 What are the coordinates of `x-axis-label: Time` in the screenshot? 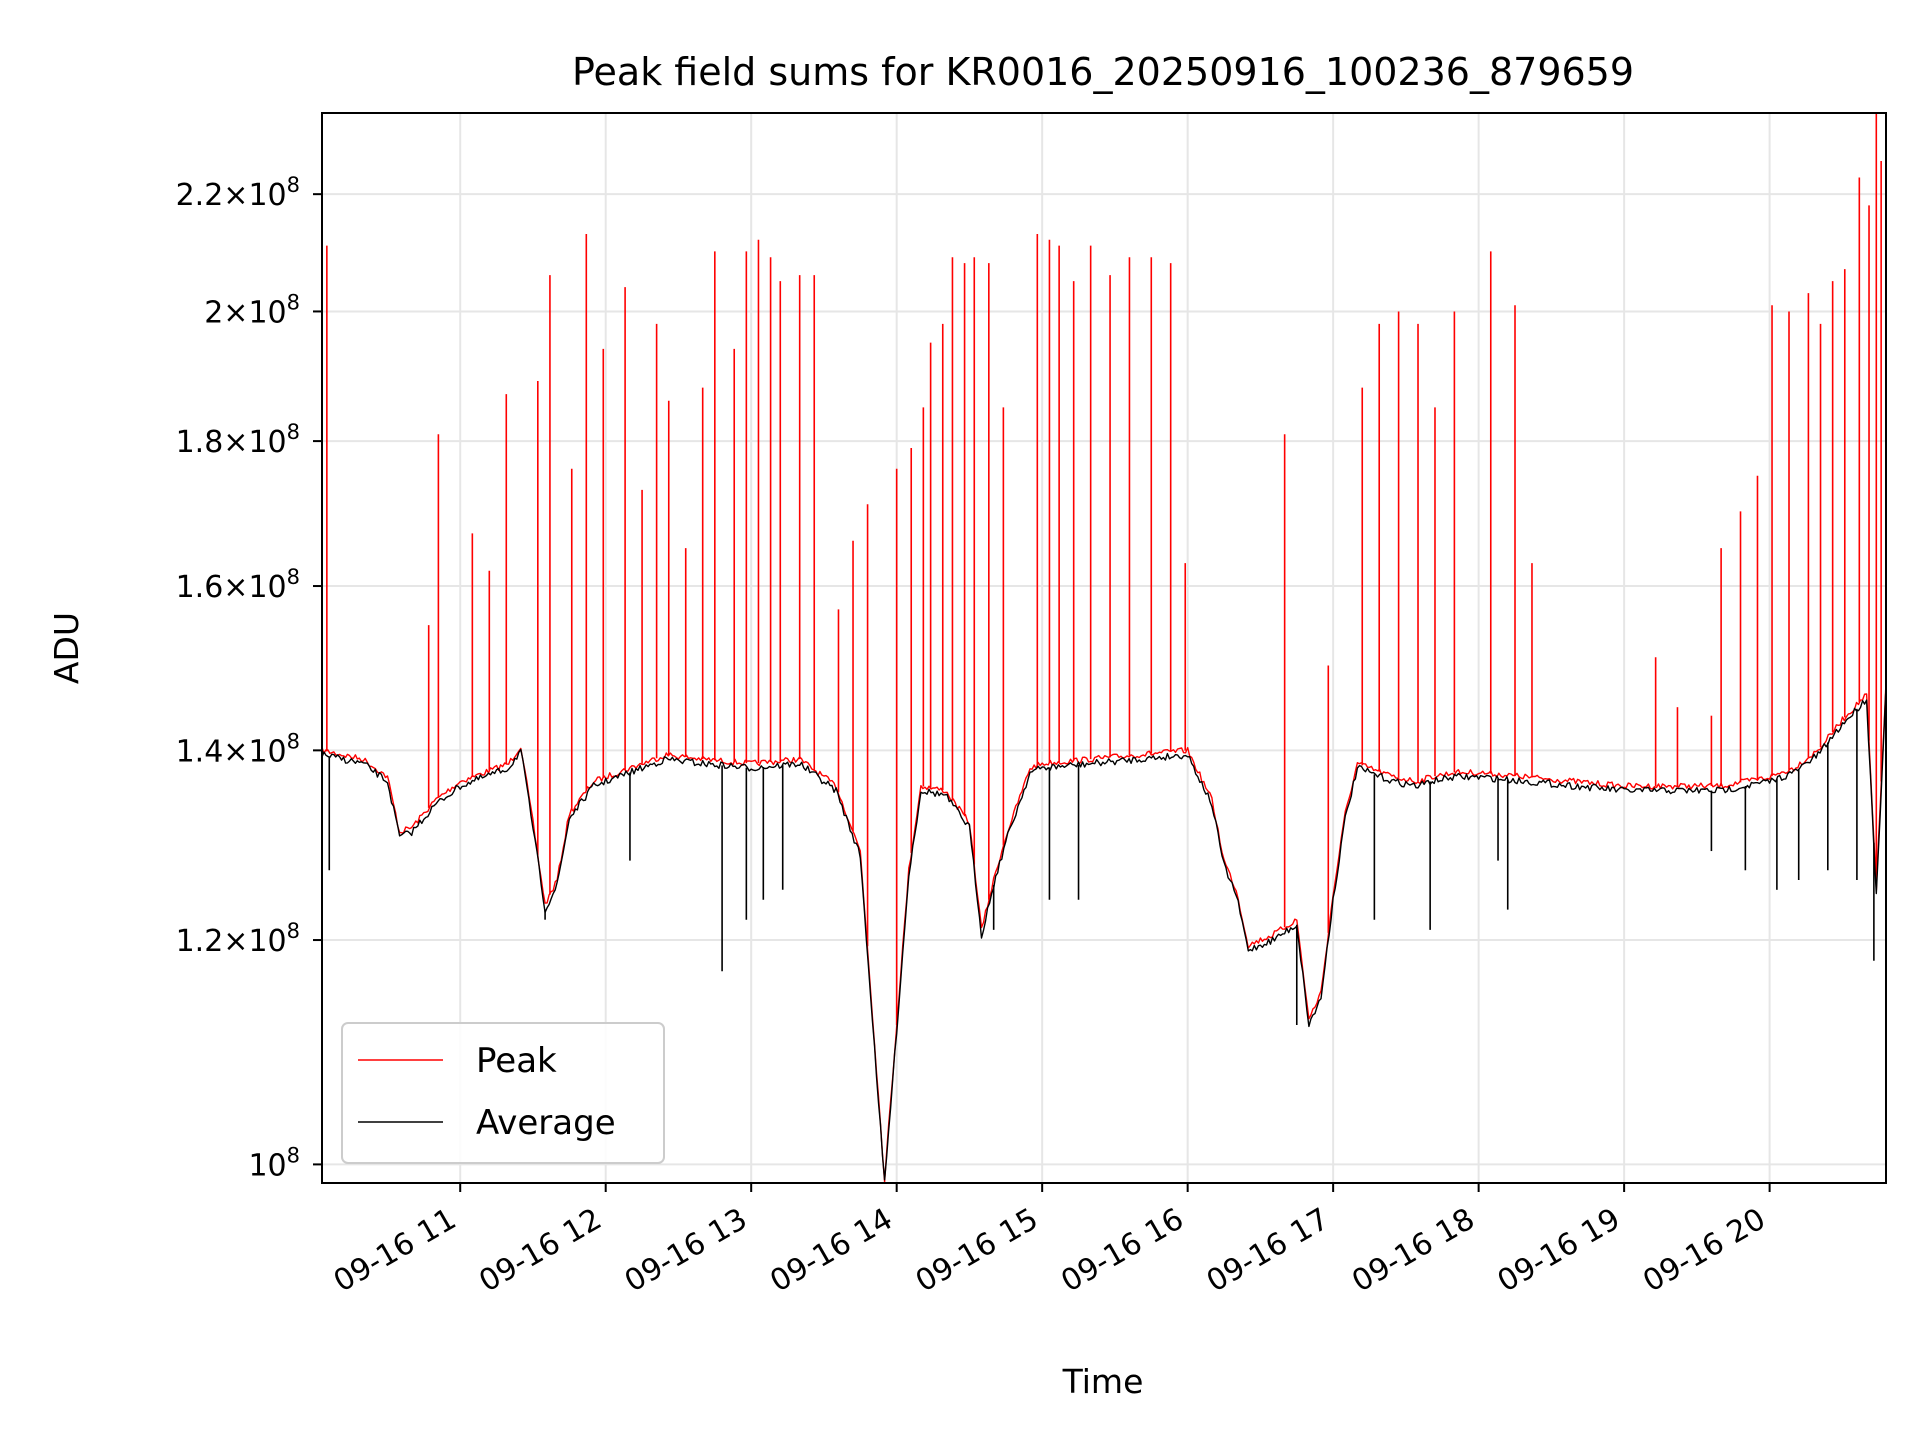 It's located at (1103, 1381).